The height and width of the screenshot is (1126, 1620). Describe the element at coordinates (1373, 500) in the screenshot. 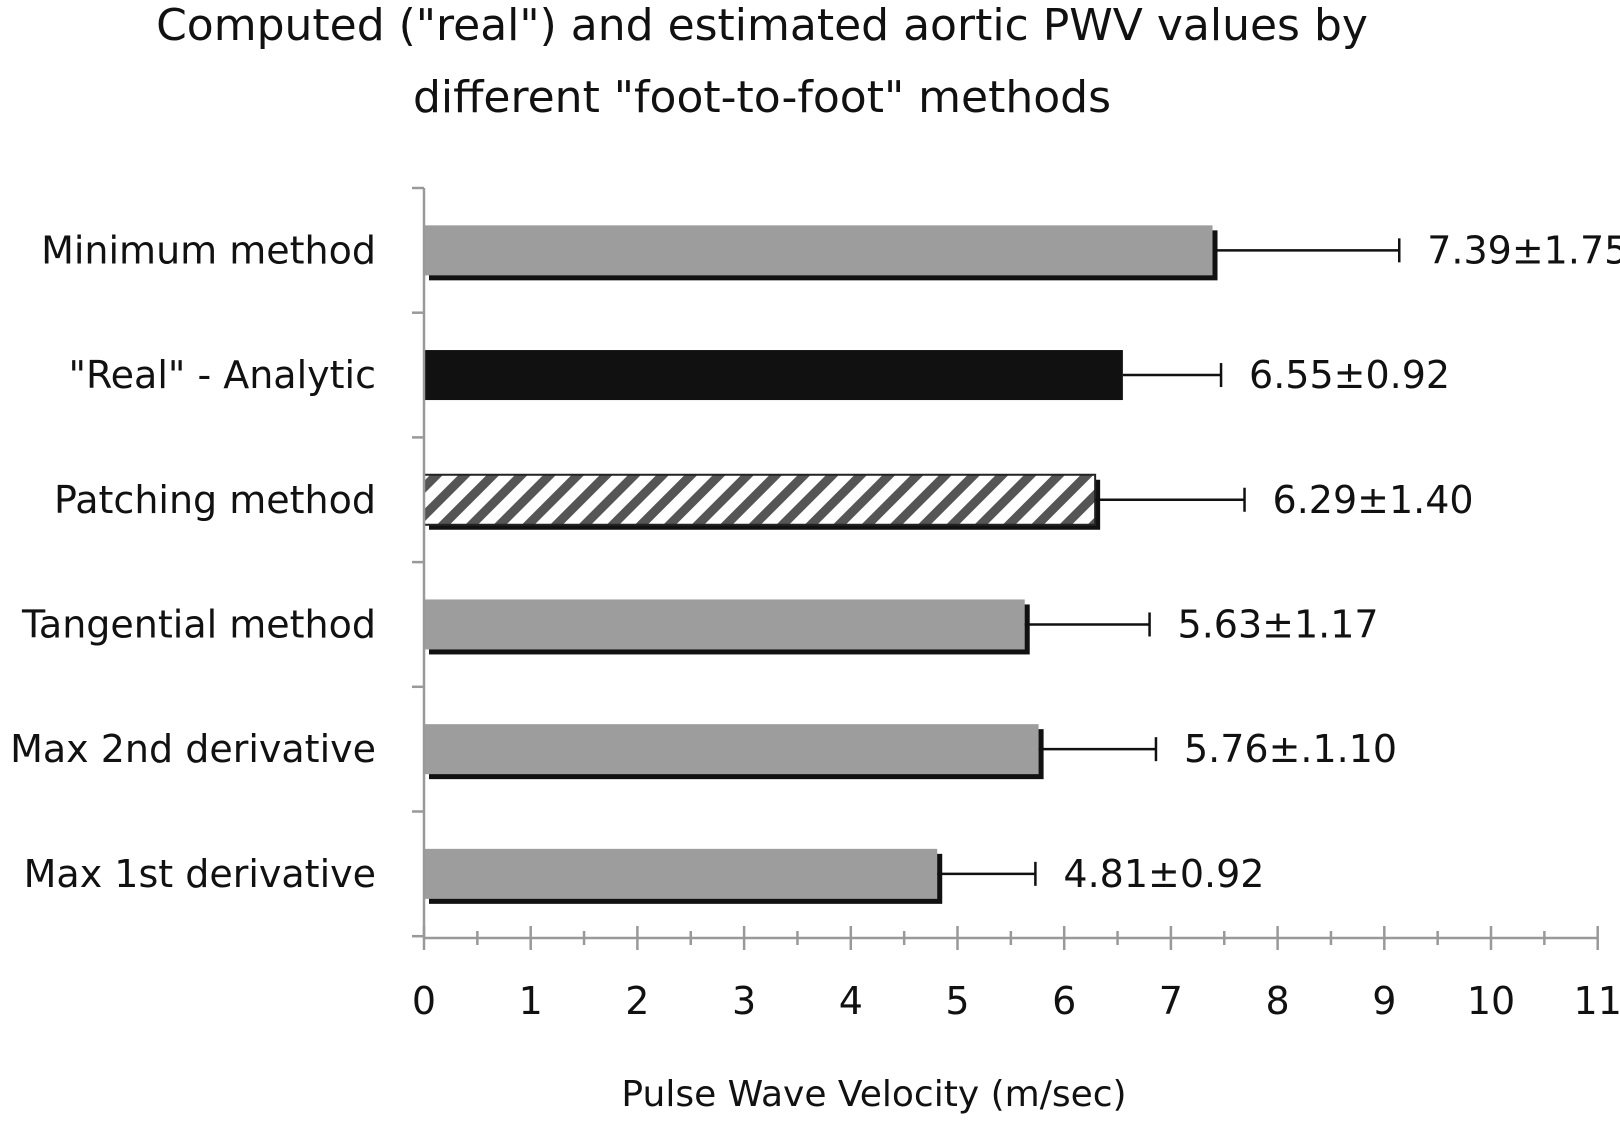

I see `value-label-3: 6.29±1.40` at that location.